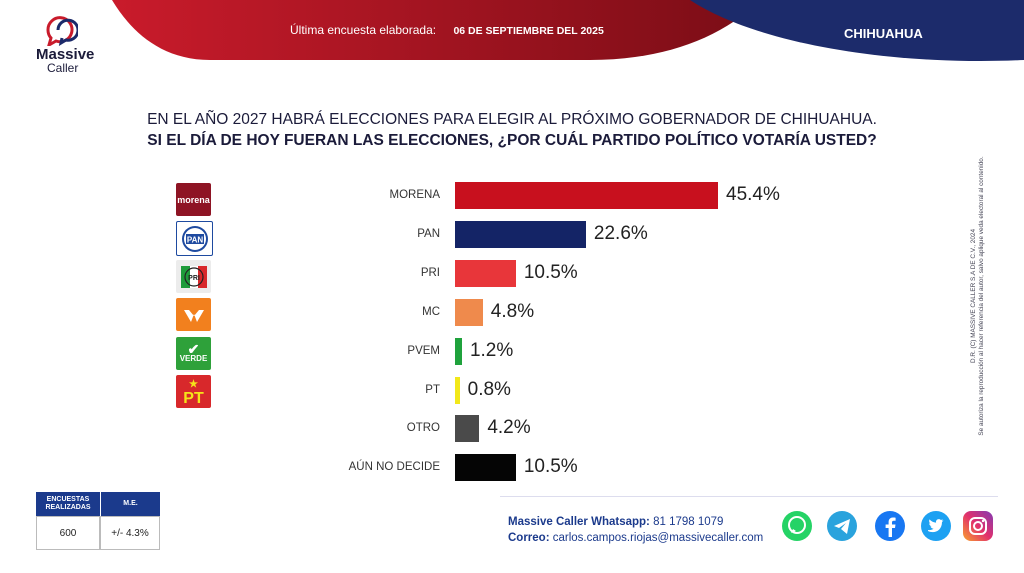 The height and width of the screenshot is (573, 1024). What do you see at coordinates (528, 31) in the screenshot?
I see `survey-date: 06 DE SEPTIEMBRE DEL 2025` at bounding box center [528, 31].